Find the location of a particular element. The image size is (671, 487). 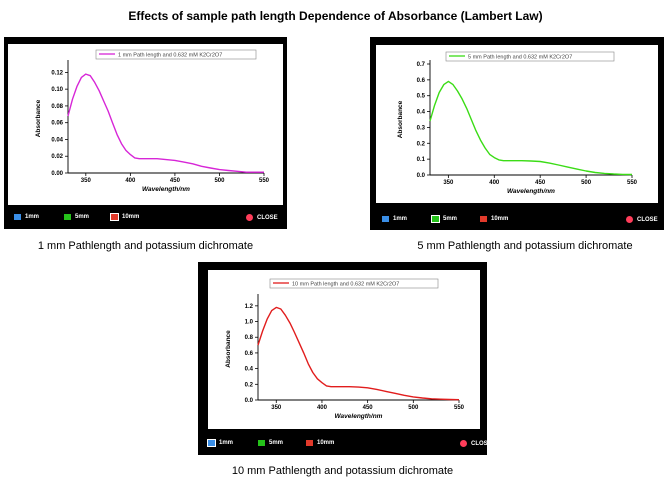

legend: 10 mm Path length and 0.632 mM K2Cr2O7 is located at coordinates (354, 283).